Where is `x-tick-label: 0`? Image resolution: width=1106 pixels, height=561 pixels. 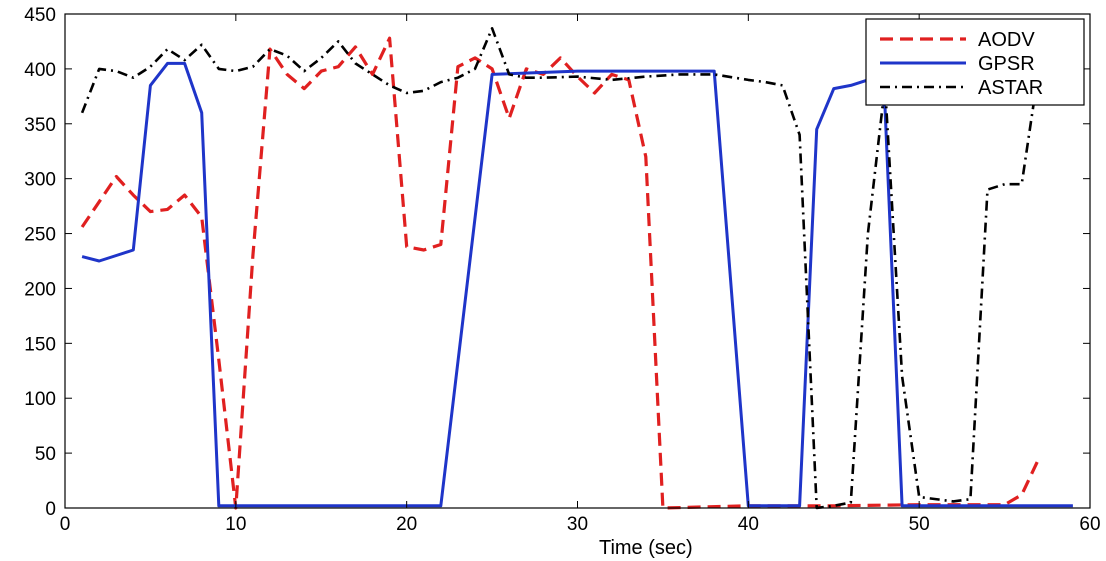
x-tick-label: 0 is located at coordinates (65, 524).